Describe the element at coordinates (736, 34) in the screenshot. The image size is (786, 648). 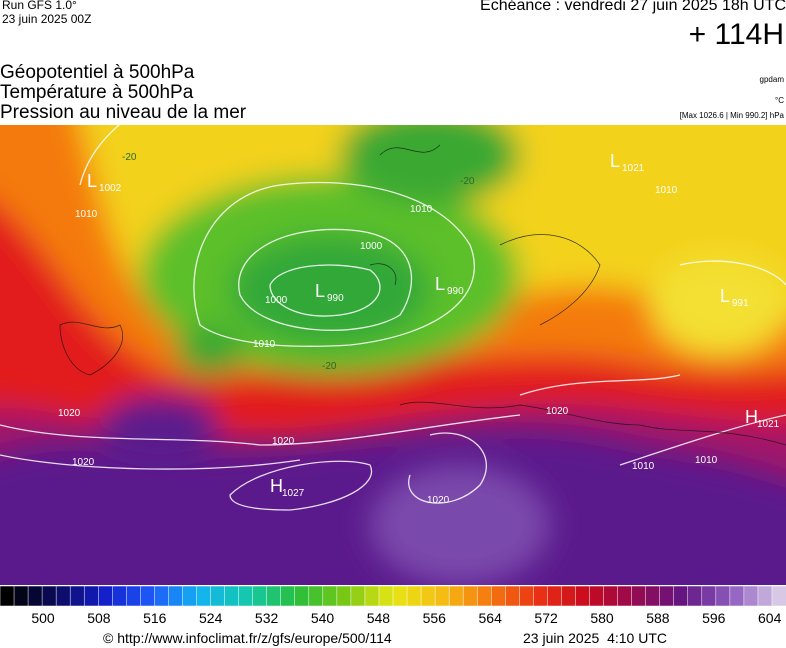
I see `lead-time: + 114H` at that location.